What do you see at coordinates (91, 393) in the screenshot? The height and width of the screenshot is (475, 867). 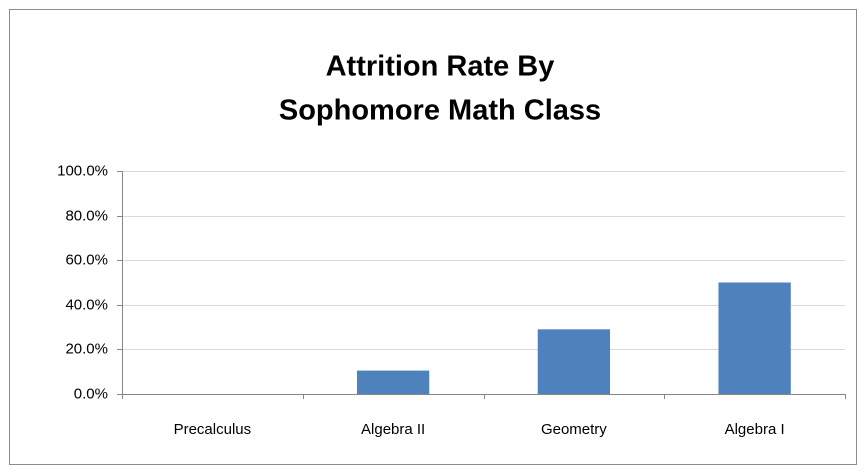 I see `y-tick-label: 0.0%` at bounding box center [91, 393].